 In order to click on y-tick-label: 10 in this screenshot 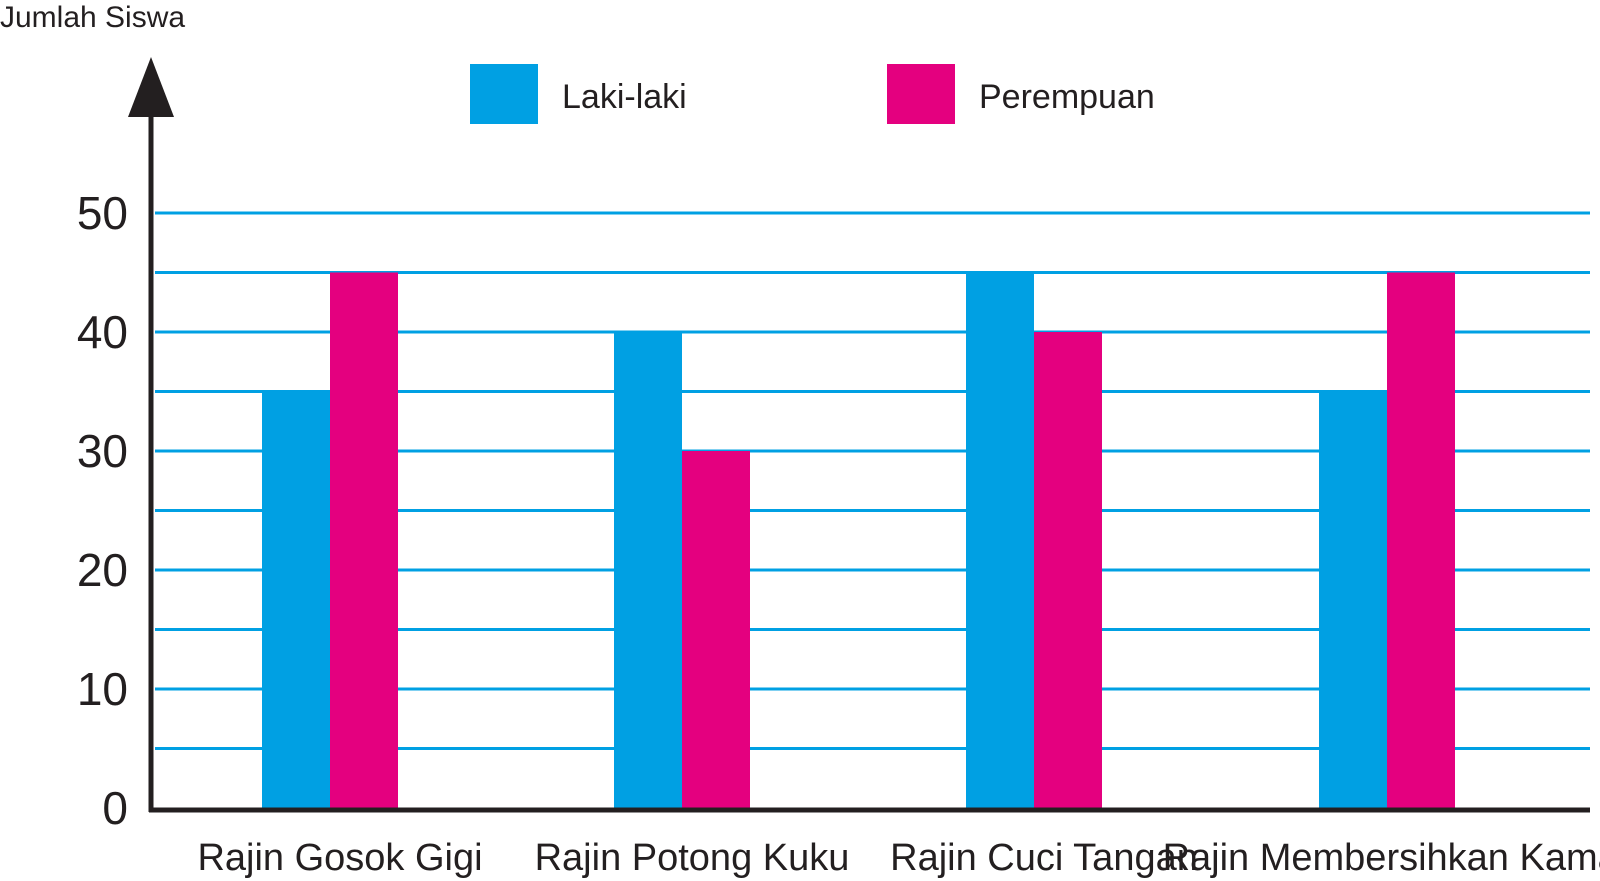, I will do `click(102, 689)`.